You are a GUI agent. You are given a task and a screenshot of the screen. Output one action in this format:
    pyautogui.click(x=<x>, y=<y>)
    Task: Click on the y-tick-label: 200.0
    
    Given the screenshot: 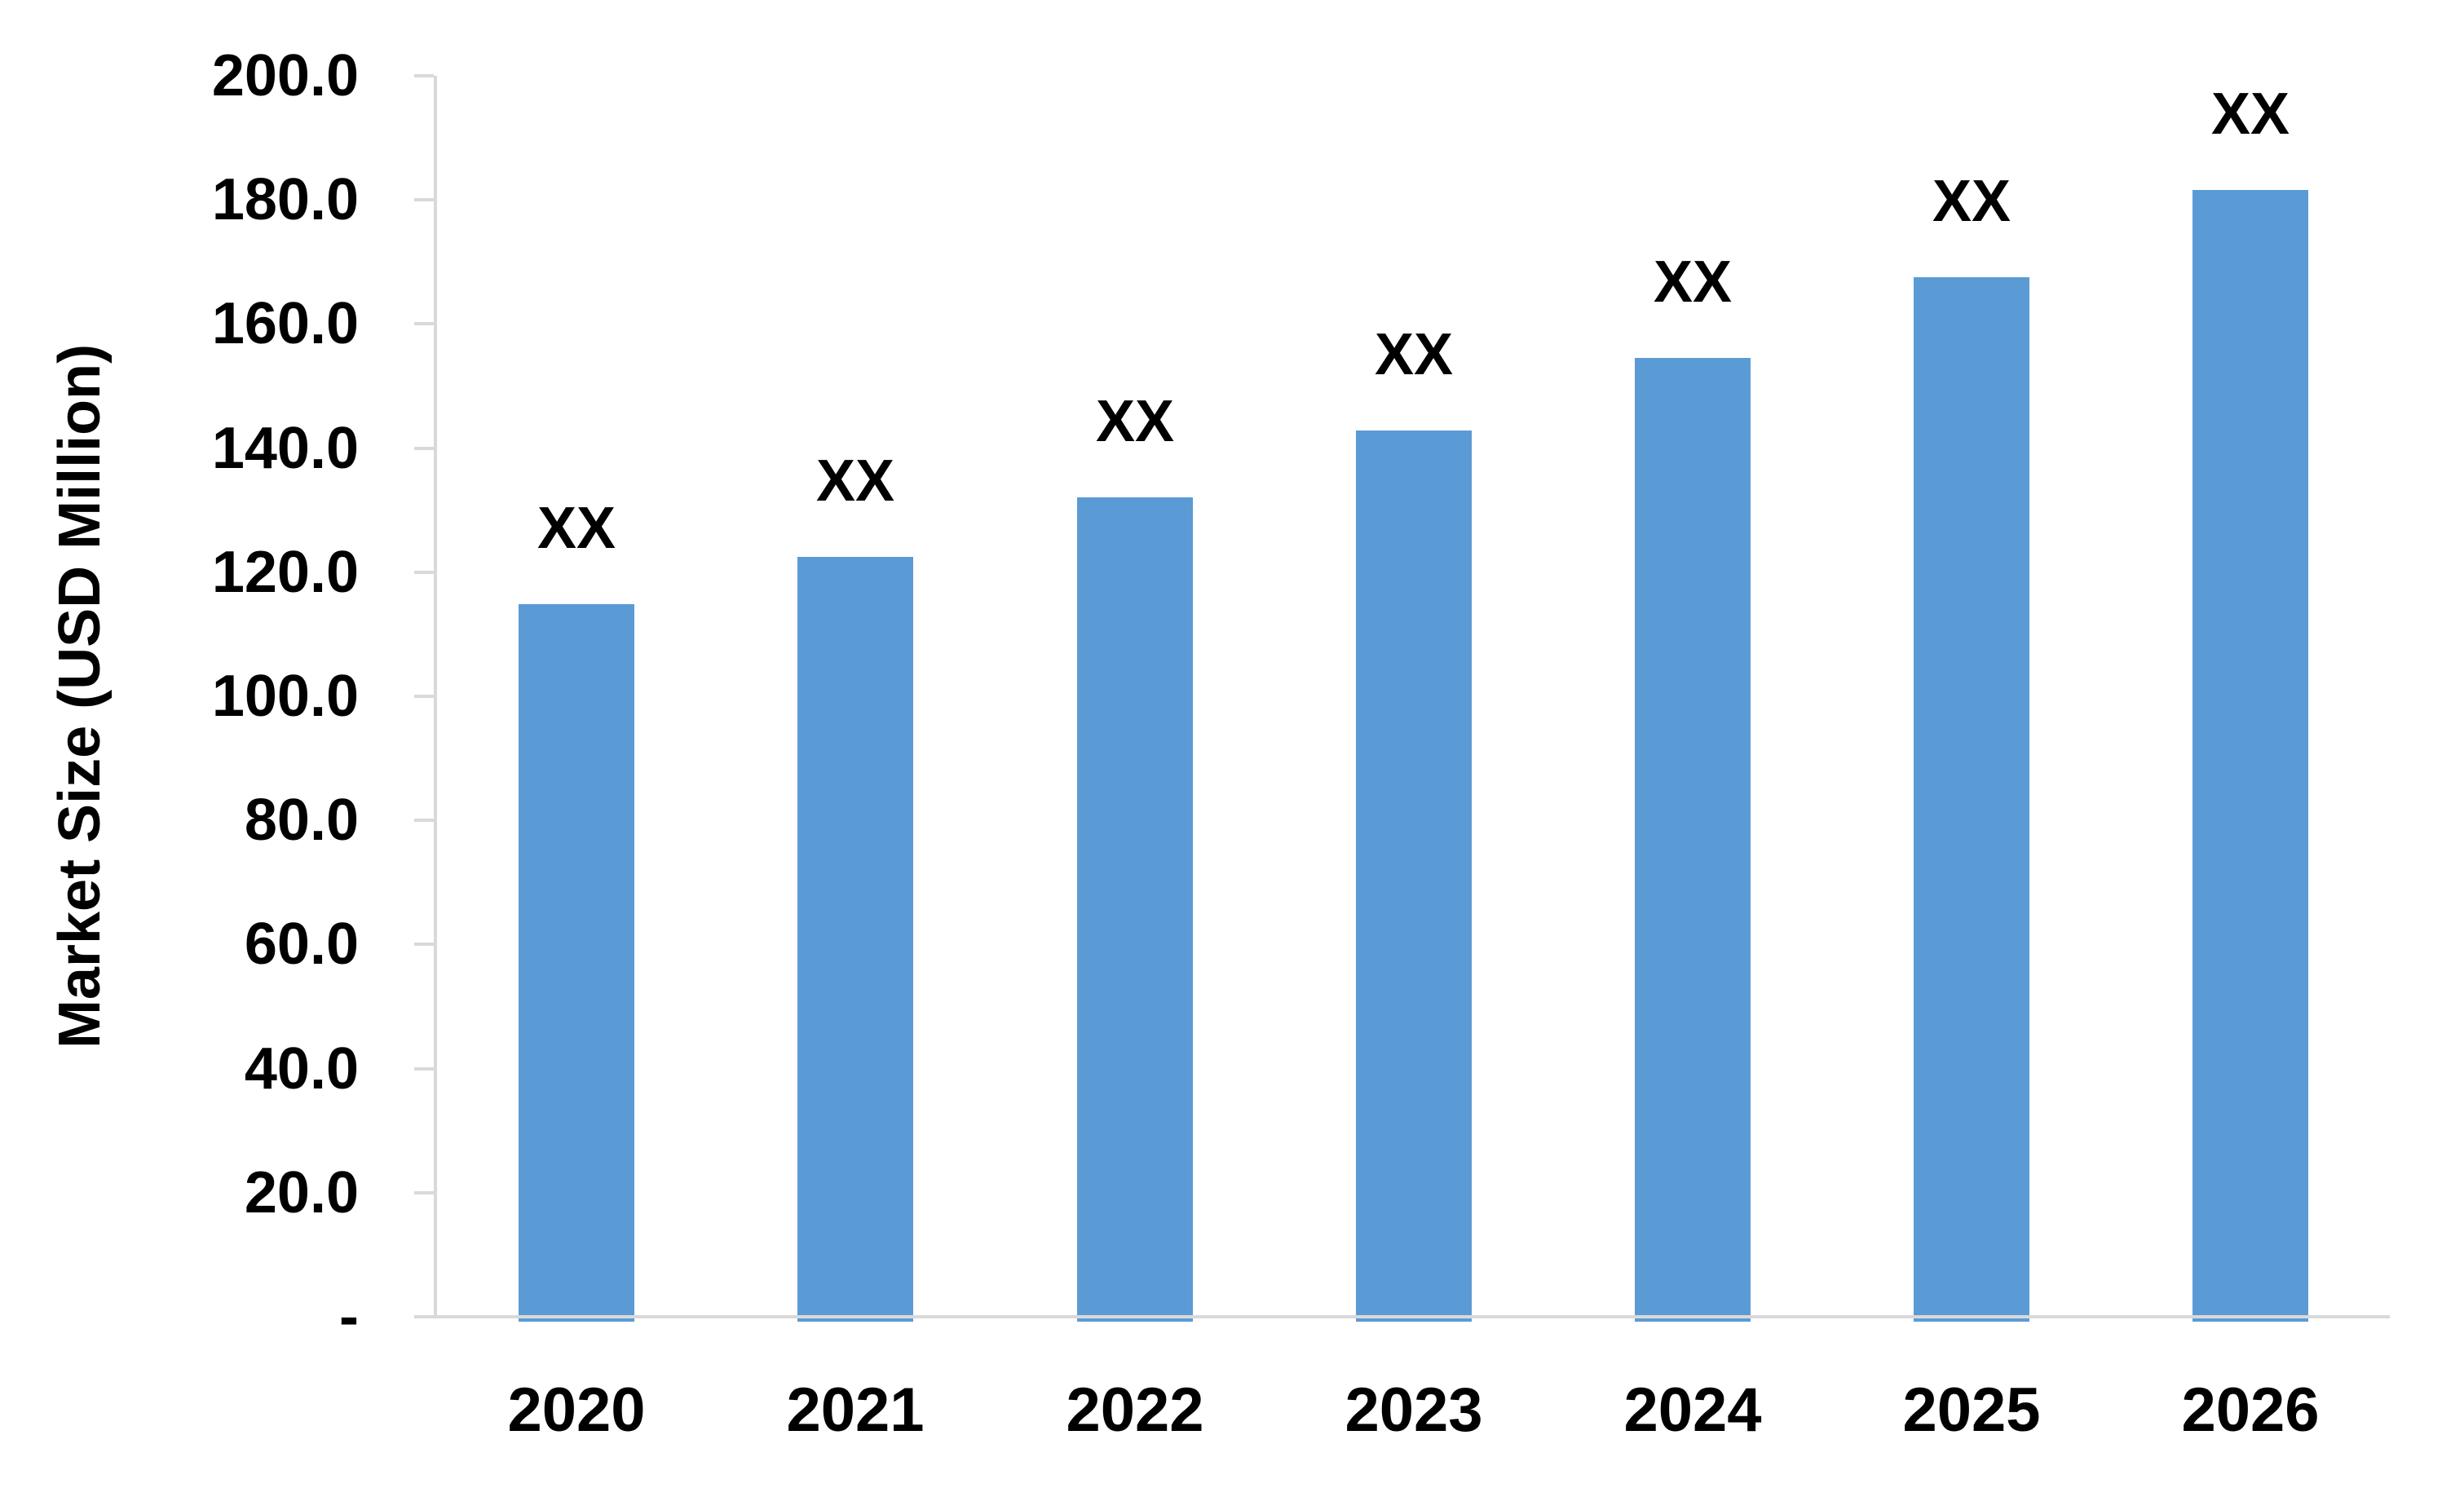 What is the action you would take?
    pyautogui.click(x=285, y=75)
    